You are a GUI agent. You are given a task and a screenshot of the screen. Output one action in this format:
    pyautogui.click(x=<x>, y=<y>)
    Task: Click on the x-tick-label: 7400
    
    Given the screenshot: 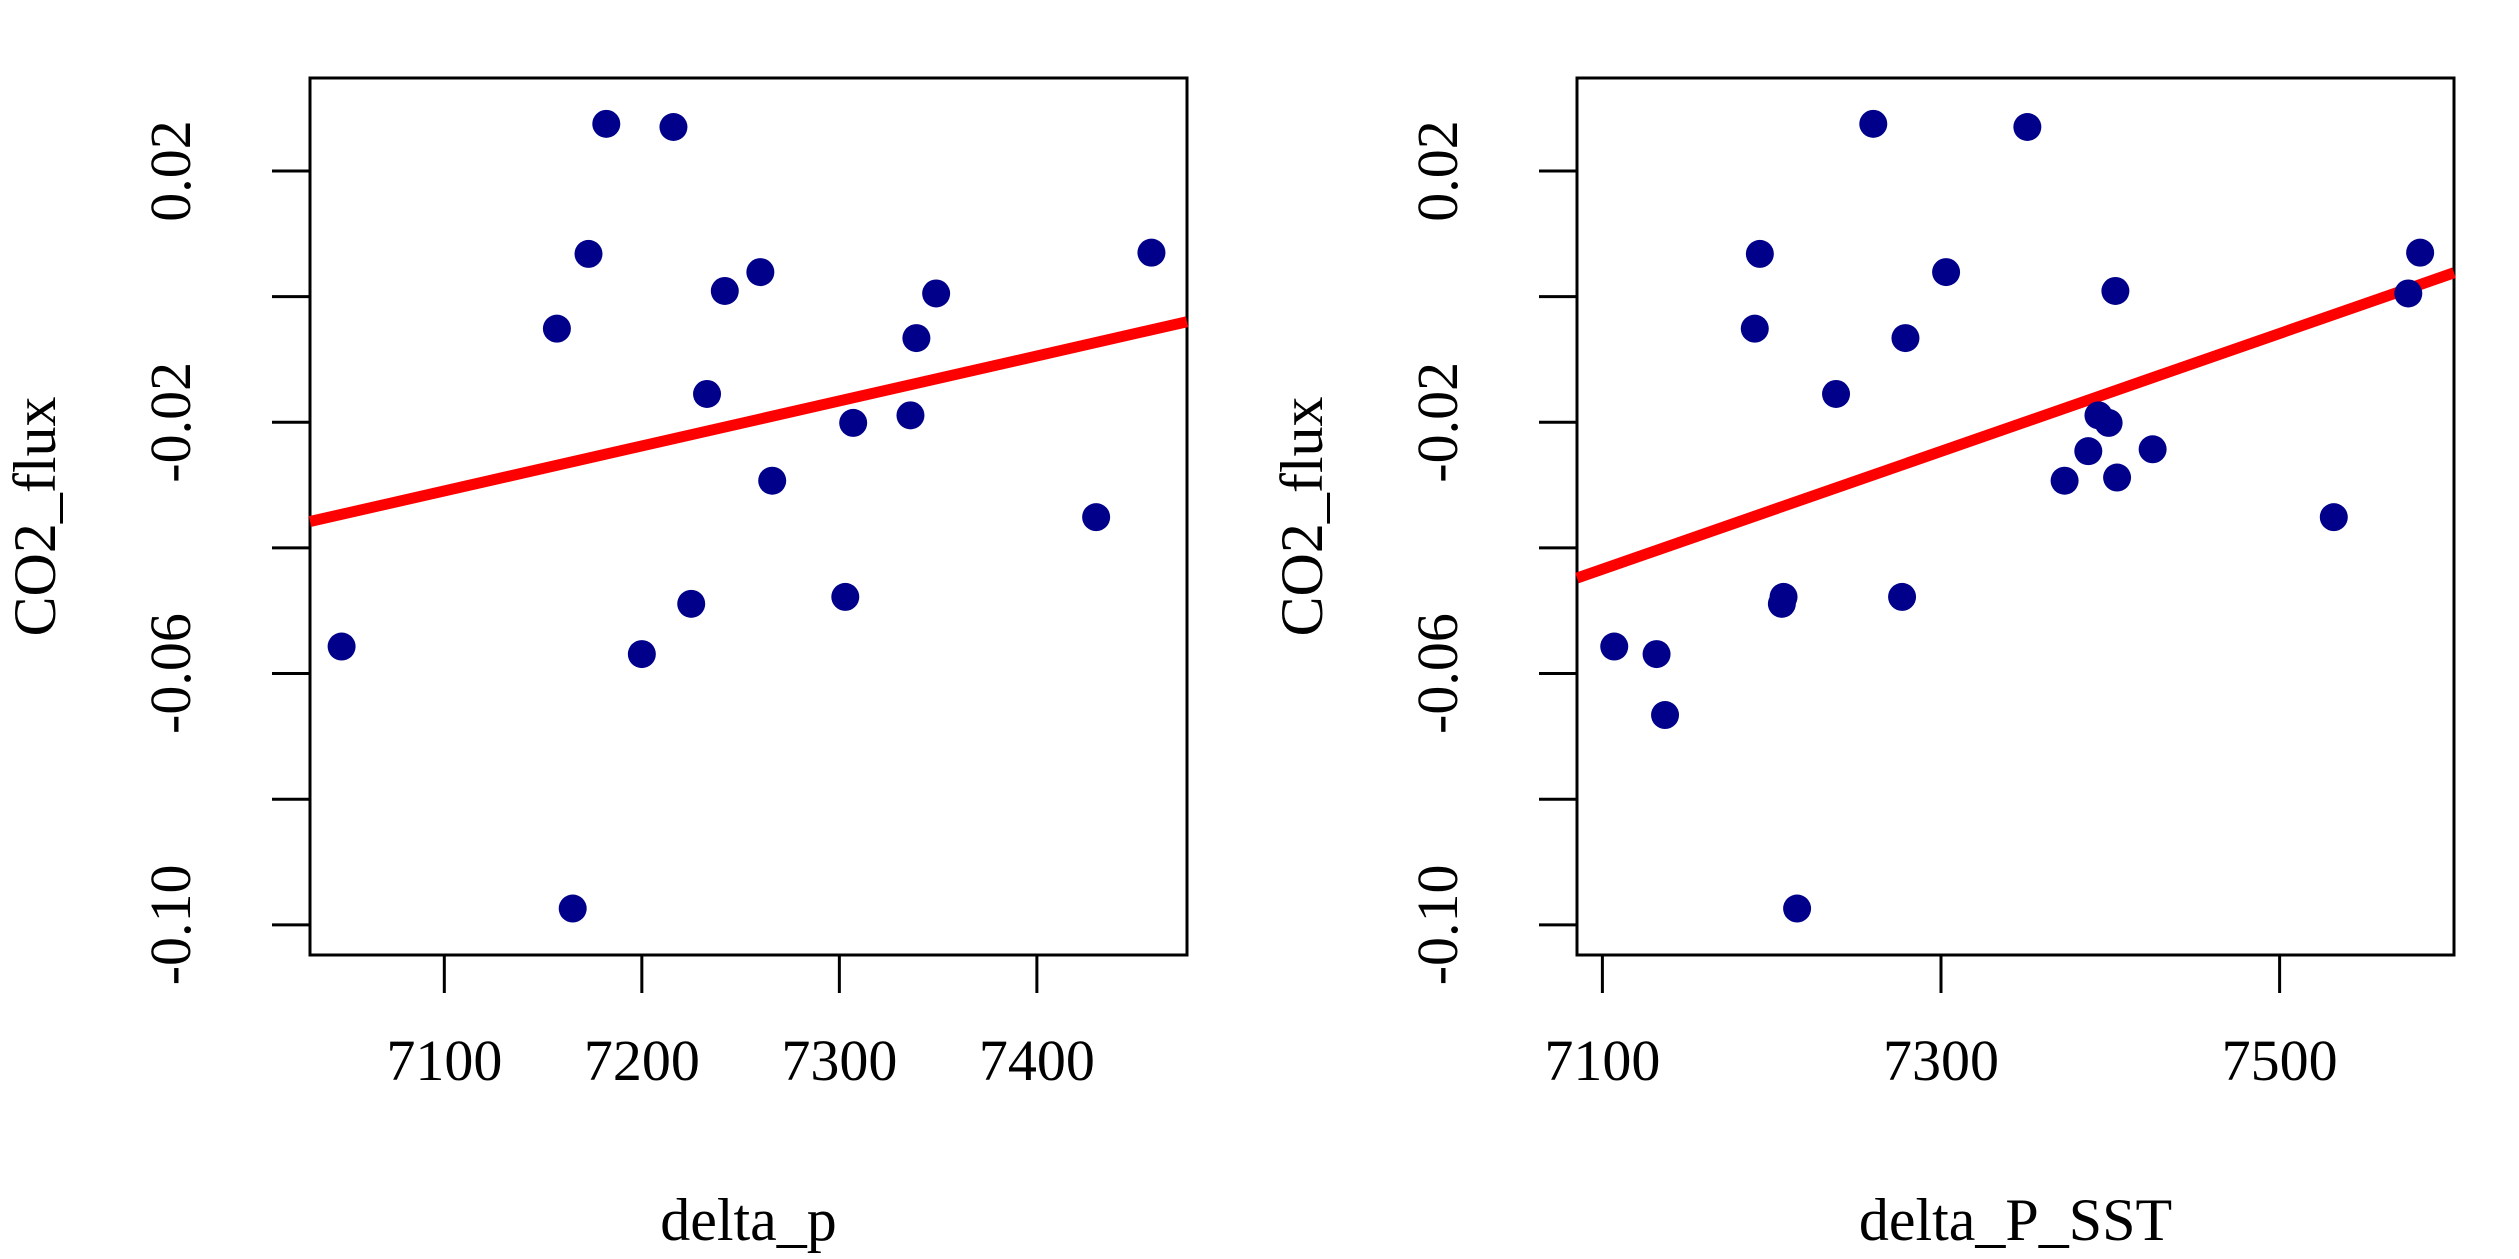 What is the action you would take?
    pyautogui.click(x=1037, y=1060)
    